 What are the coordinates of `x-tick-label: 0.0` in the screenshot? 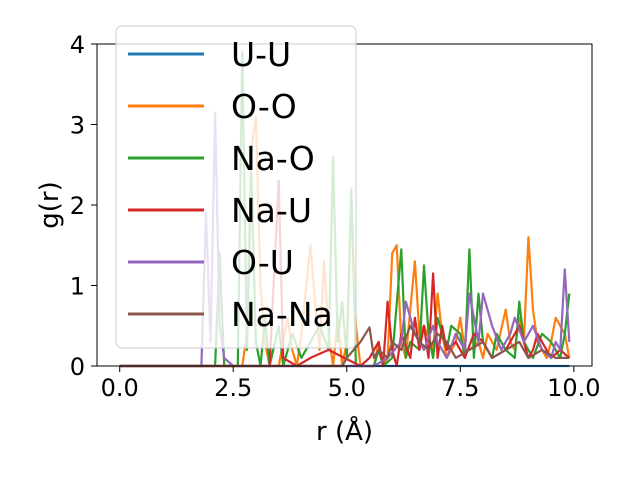 It's located at (120, 388).